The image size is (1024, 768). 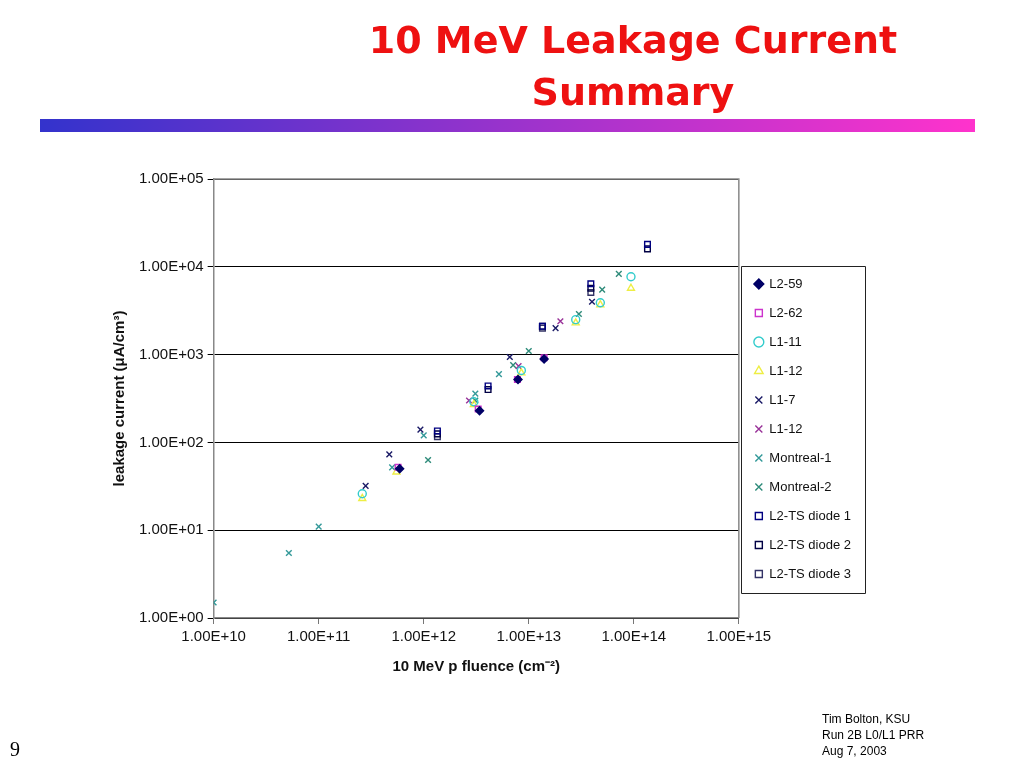 What do you see at coordinates (782, 399) in the screenshot?
I see `legend-label: L1-7` at bounding box center [782, 399].